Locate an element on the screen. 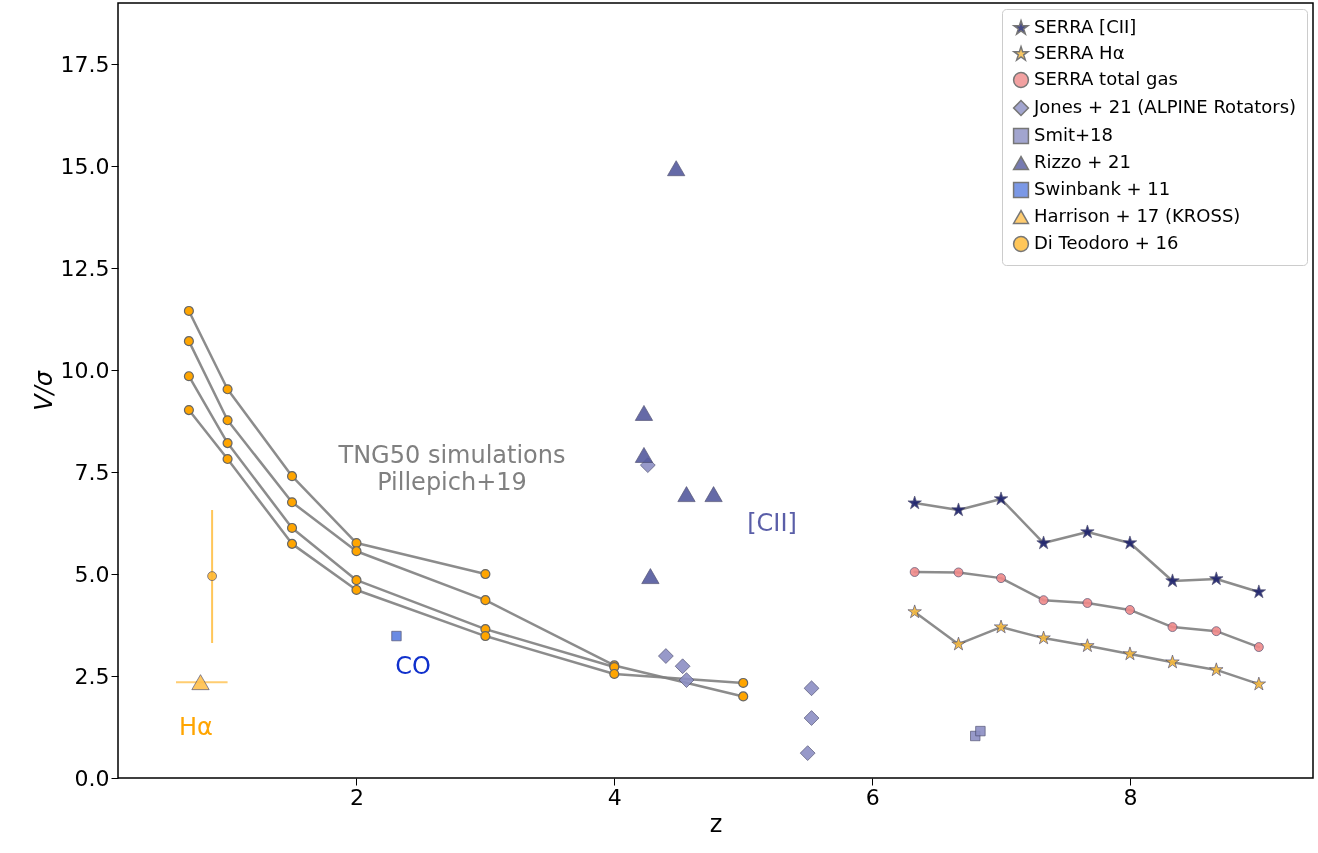 This screenshot has width=1318, height=853. legend-label: Jones + 21 (ALPINE Rotators) is located at coordinates (1165, 106).